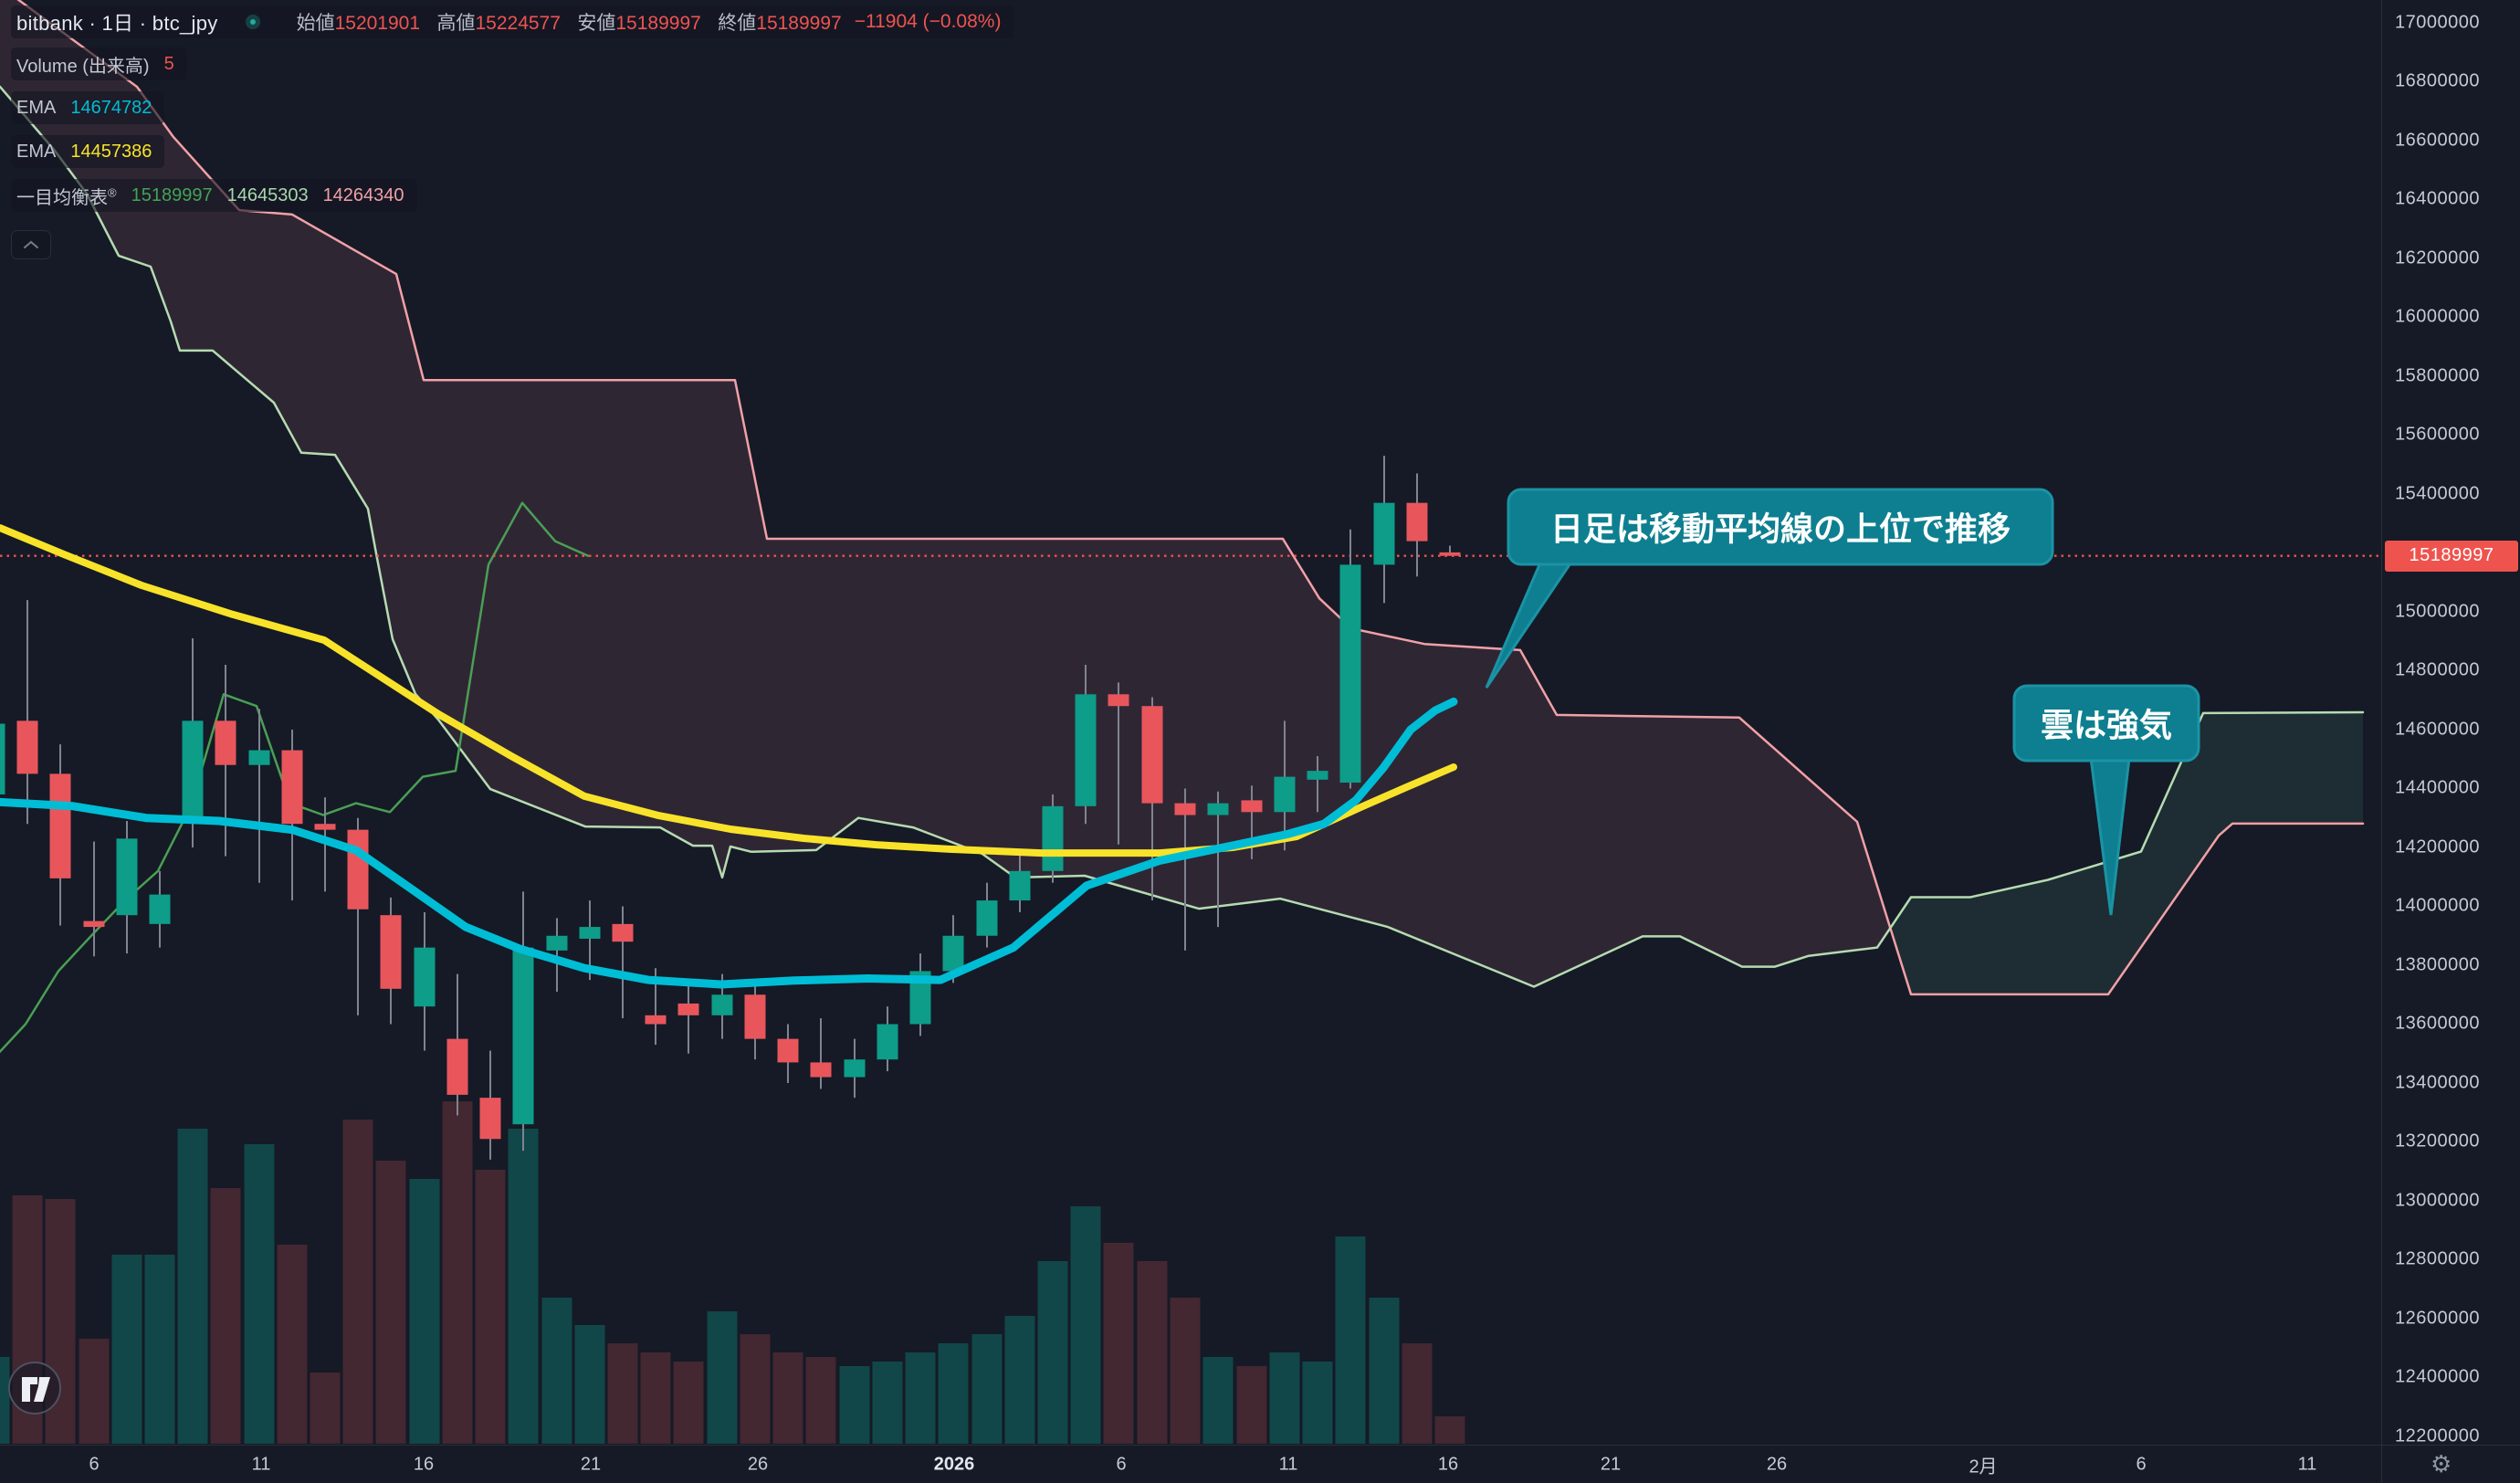 Image resolution: width=2520 pixels, height=1483 pixels. What do you see at coordinates (2437, 1141) in the screenshot?
I see `price-tick-label: 13200000` at bounding box center [2437, 1141].